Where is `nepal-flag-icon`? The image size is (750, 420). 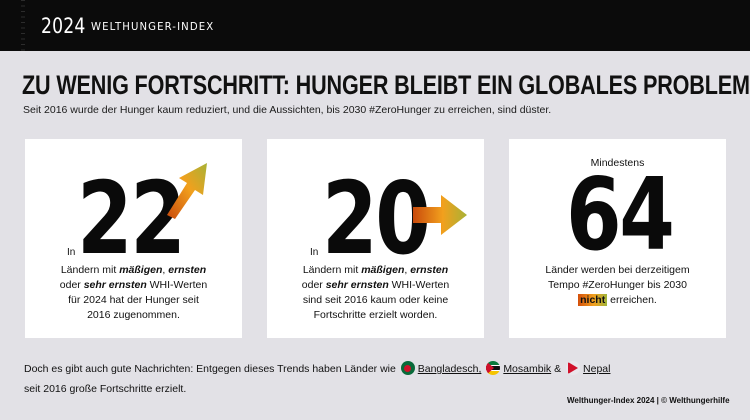 nepal-flag-icon is located at coordinates (573, 368).